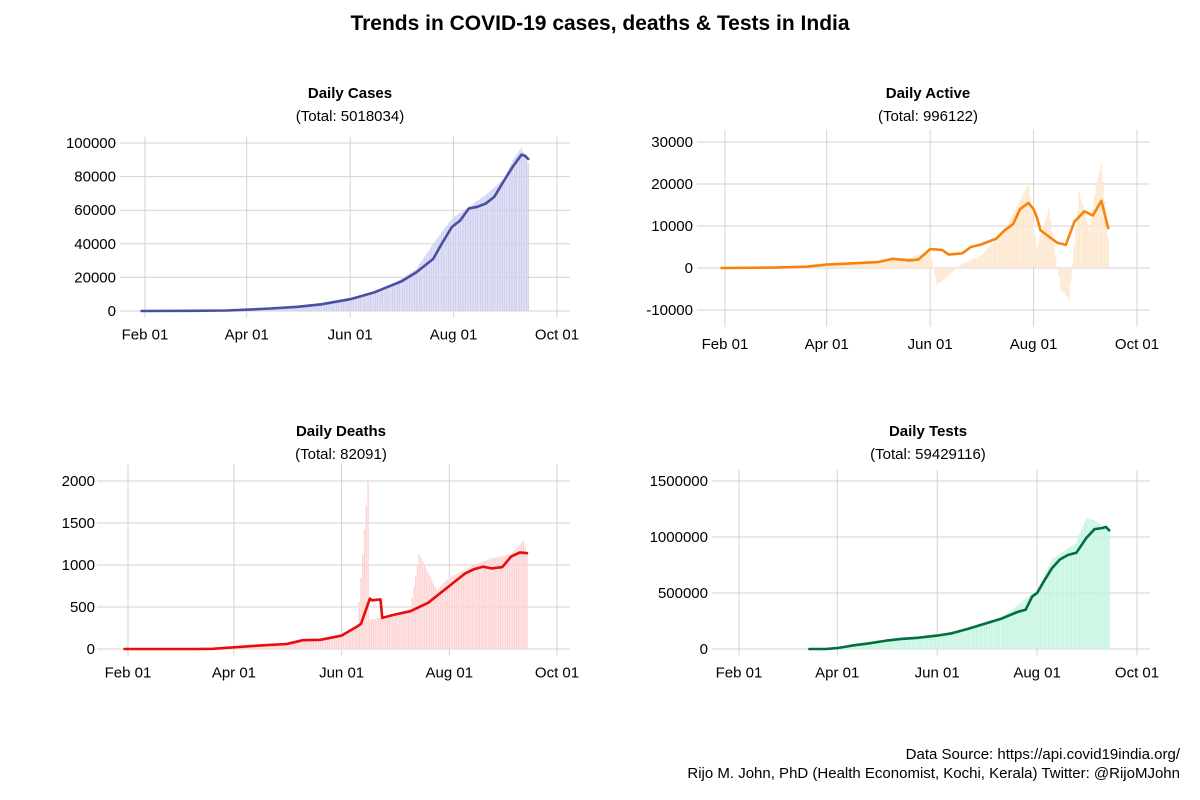  I want to click on daily-bars, so click(334, 230).